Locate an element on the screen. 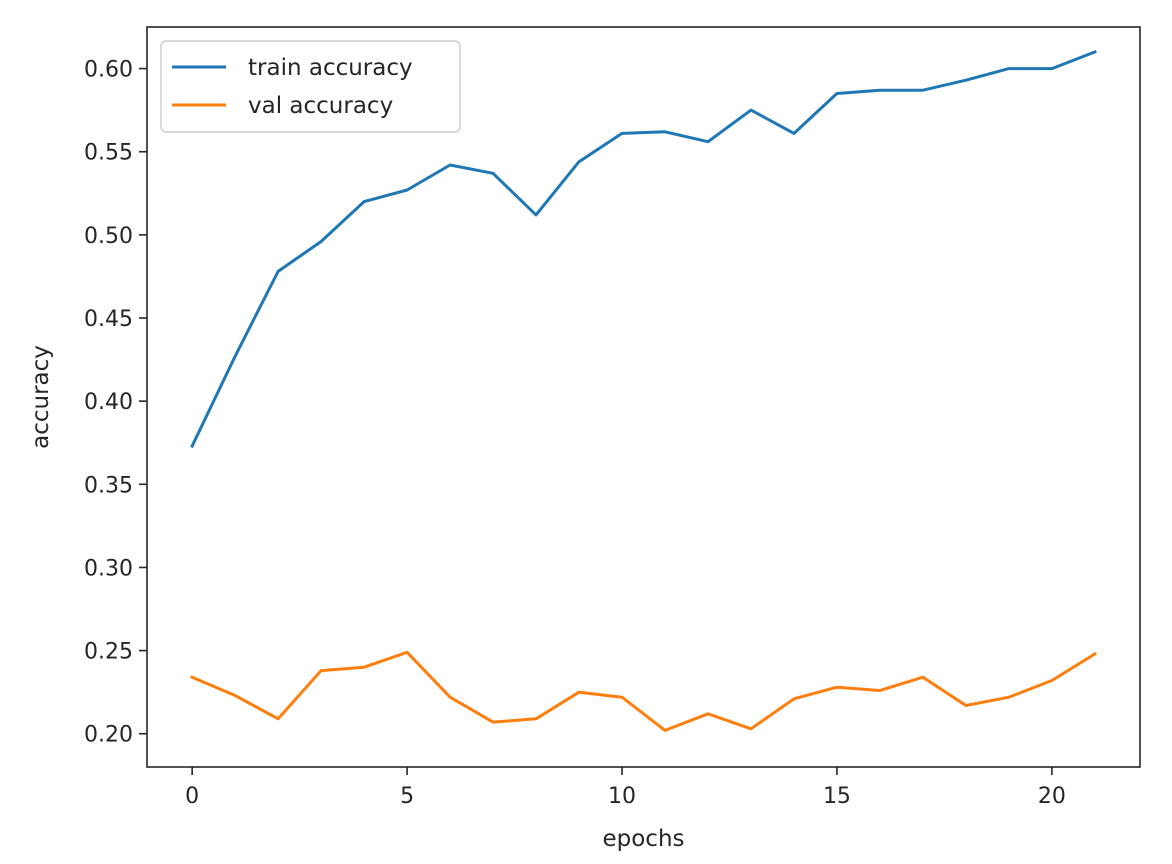  y-tick-label: 0.55 is located at coordinates (108, 153).